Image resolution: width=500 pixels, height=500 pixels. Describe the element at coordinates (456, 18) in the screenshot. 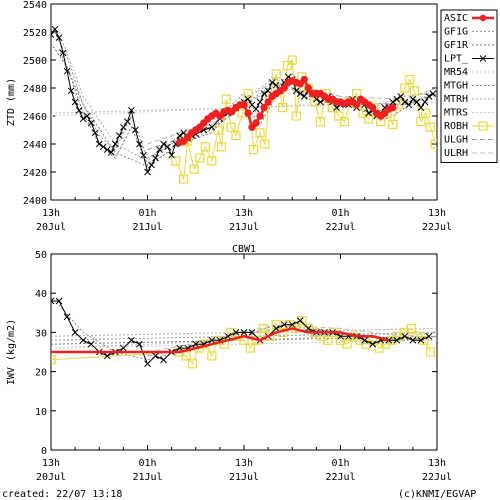

I see `legend-label-asic: ASIC` at that location.